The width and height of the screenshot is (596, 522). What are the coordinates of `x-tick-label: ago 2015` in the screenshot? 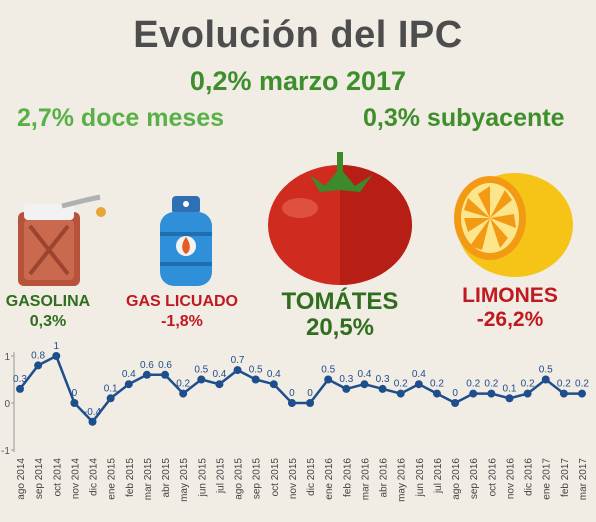 It's located at (239, 479).